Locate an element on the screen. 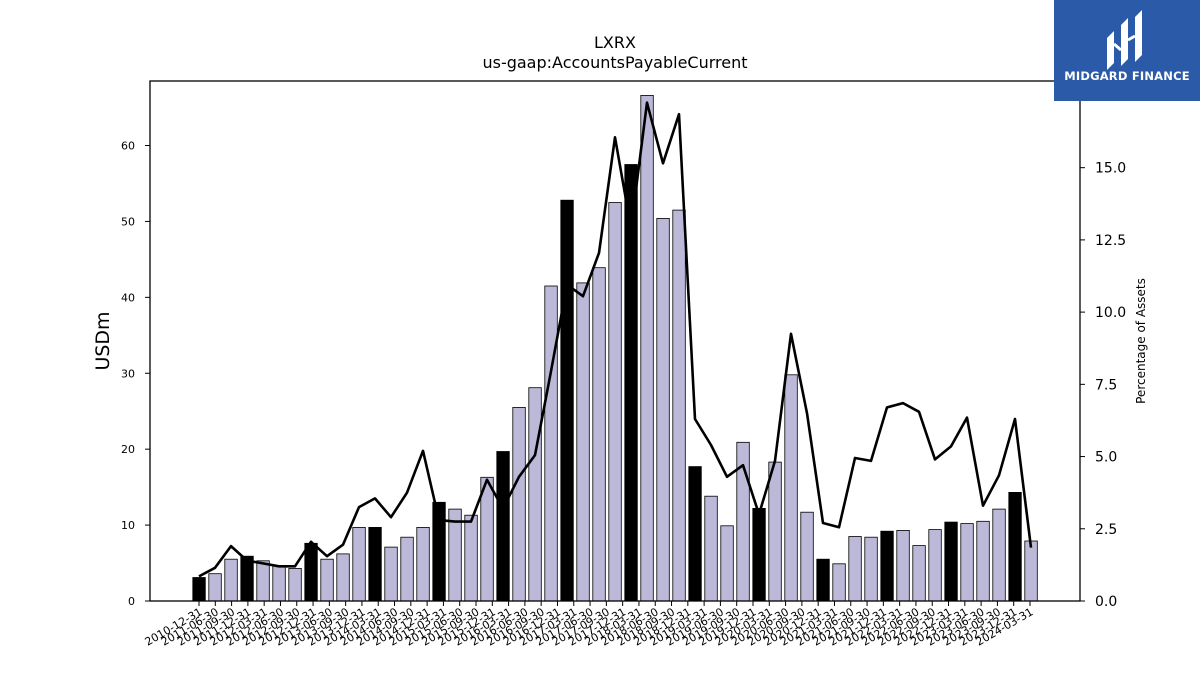  y-tick-label: 10 is located at coordinates (128, 525).